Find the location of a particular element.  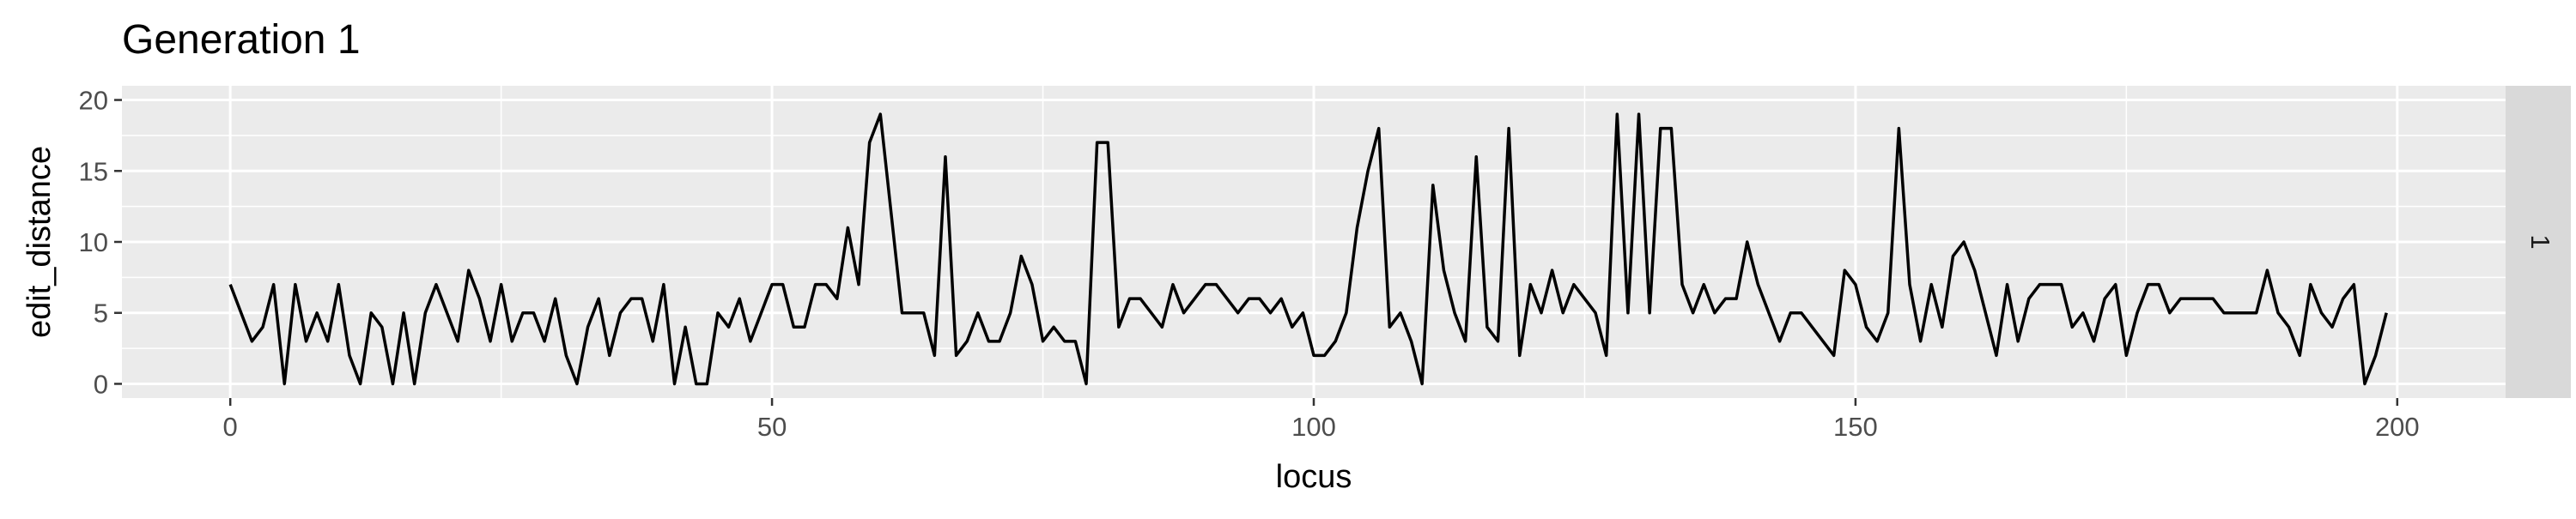

y-tick-label: 20 is located at coordinates (93, 101).